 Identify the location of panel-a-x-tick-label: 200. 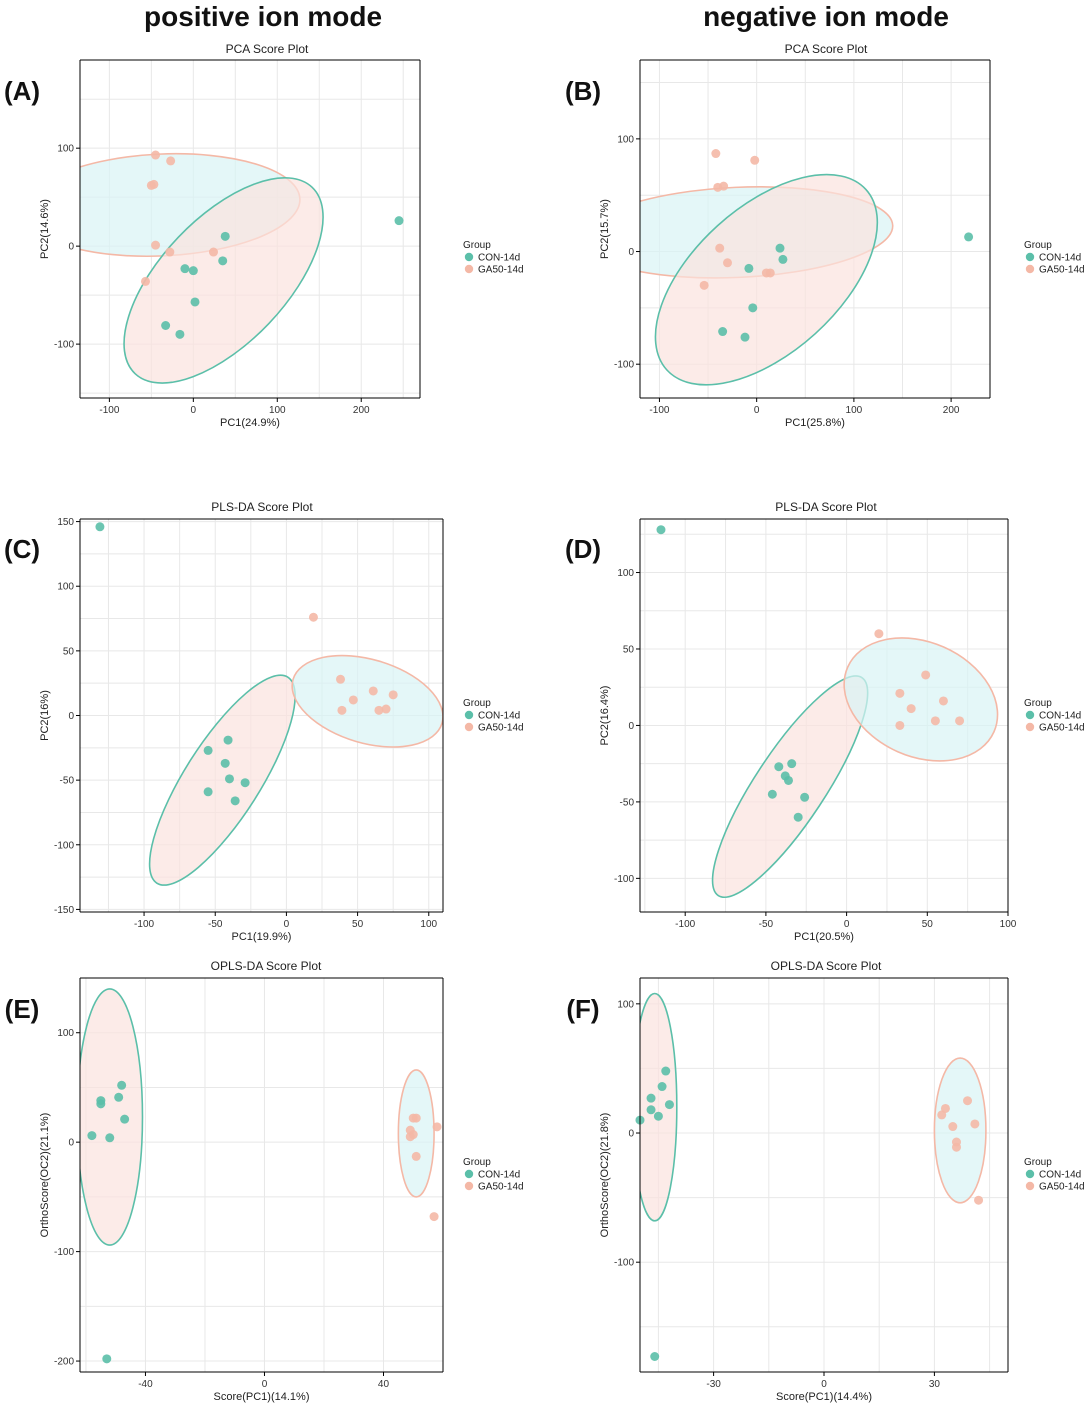
(361, 410).